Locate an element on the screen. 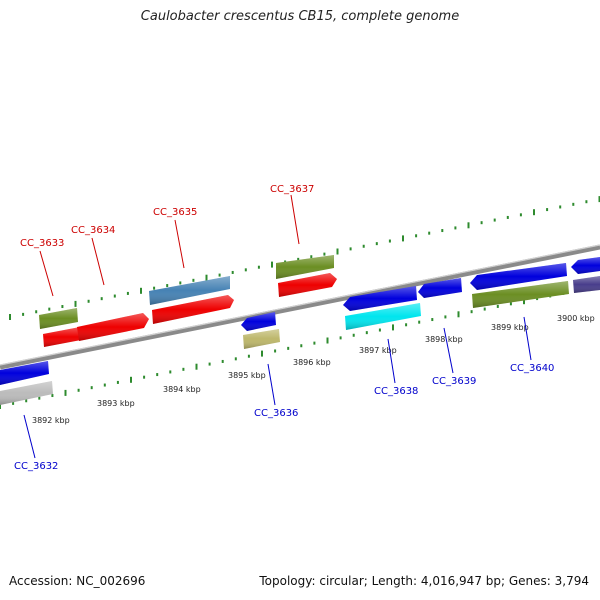 The height and width of the screenshot is (600, 600). gene-label-CC_3637: CC_3637 is located at coordinates (292, 189).